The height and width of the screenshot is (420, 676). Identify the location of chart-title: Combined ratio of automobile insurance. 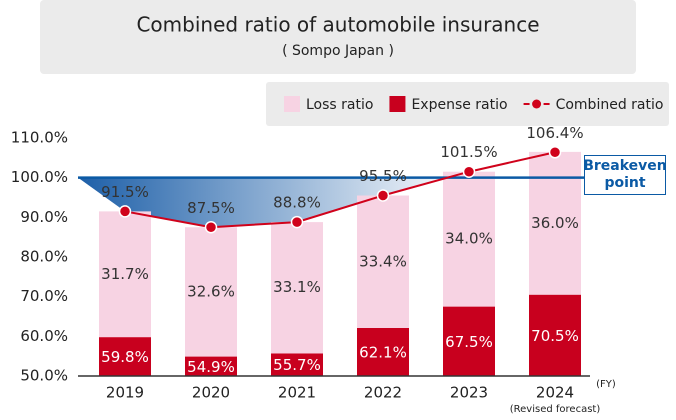
(337, 25).